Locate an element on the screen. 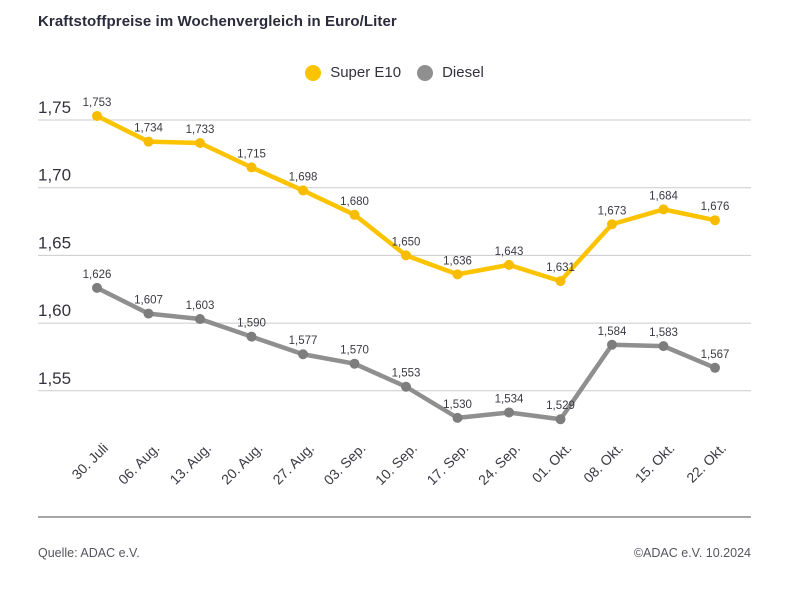 Image resolution: width=789 pixels, height=593 pixels. x-axis-label: 03. Sep. is located at coordinates (344, 464).